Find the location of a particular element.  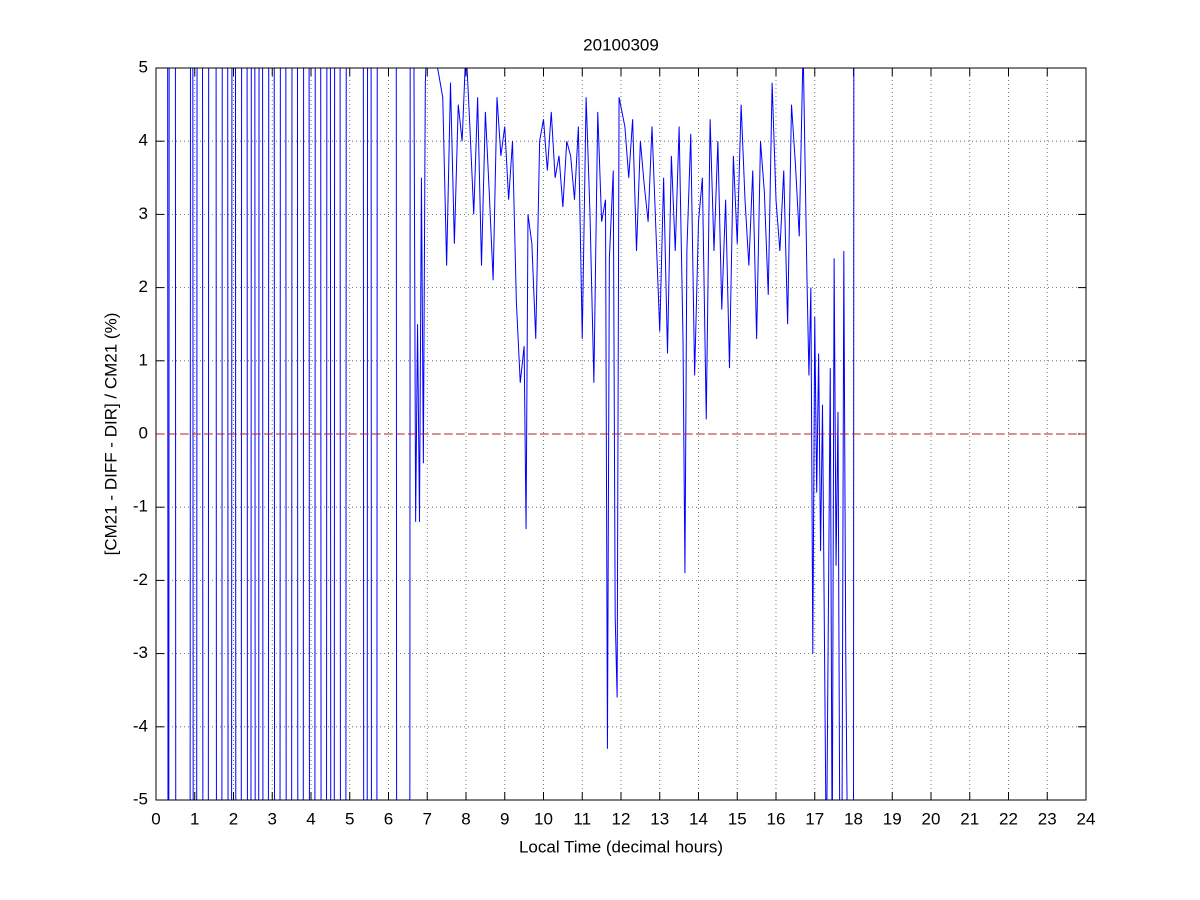

x-tick-label: 1 is located at coordinates (194, 818).